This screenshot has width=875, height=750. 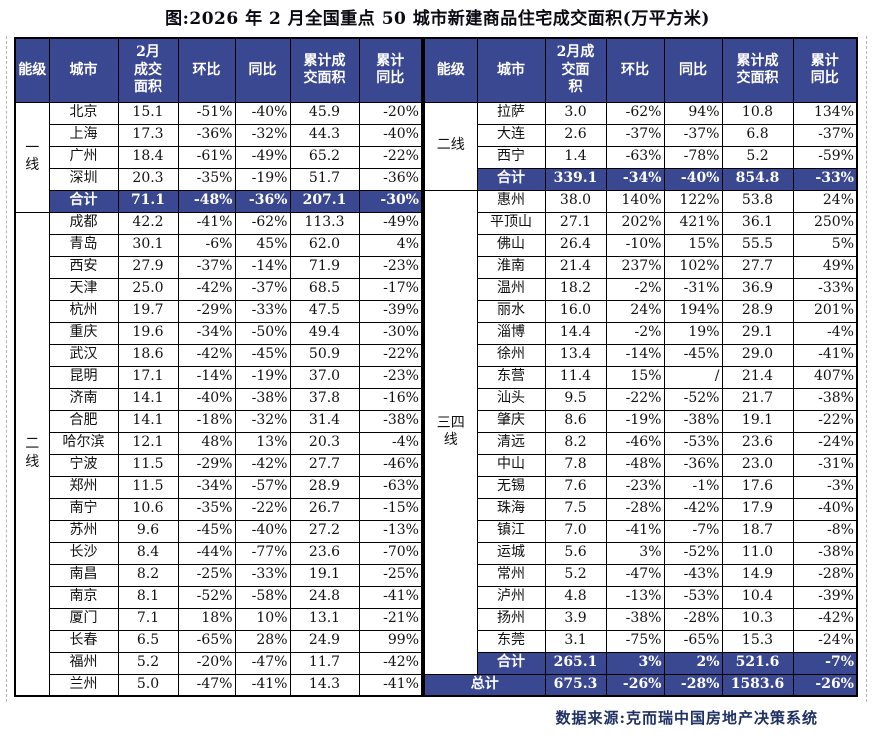 I want to click on tier-cell: 一 线, so click(x=32, y=157).